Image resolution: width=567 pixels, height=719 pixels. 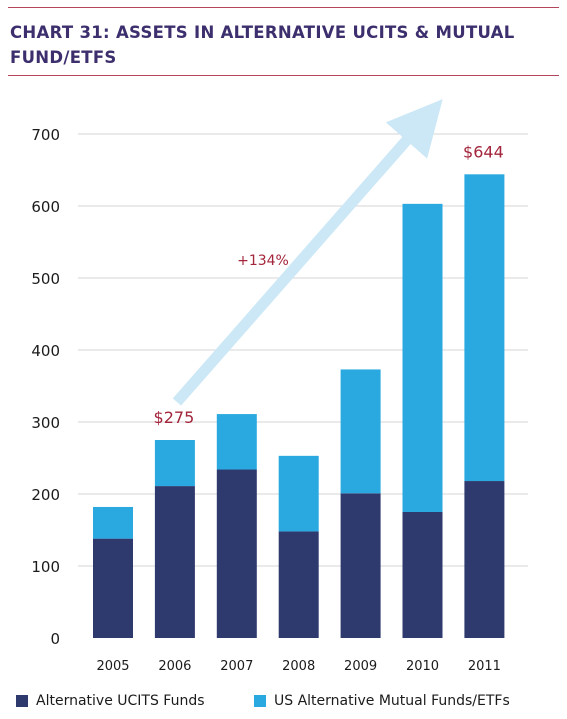 I want to click on title-top-rule, so click(x=283, y=7).